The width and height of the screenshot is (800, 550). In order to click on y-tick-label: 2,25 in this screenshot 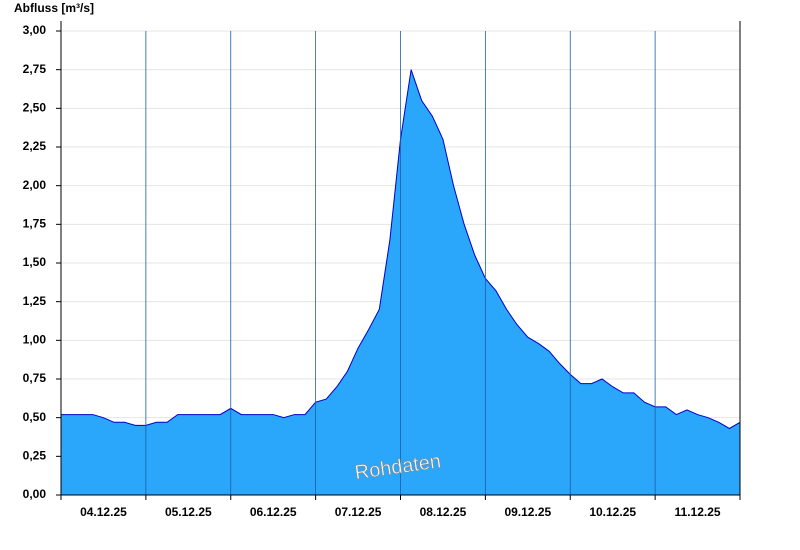, I will do `click(35, 146)`.